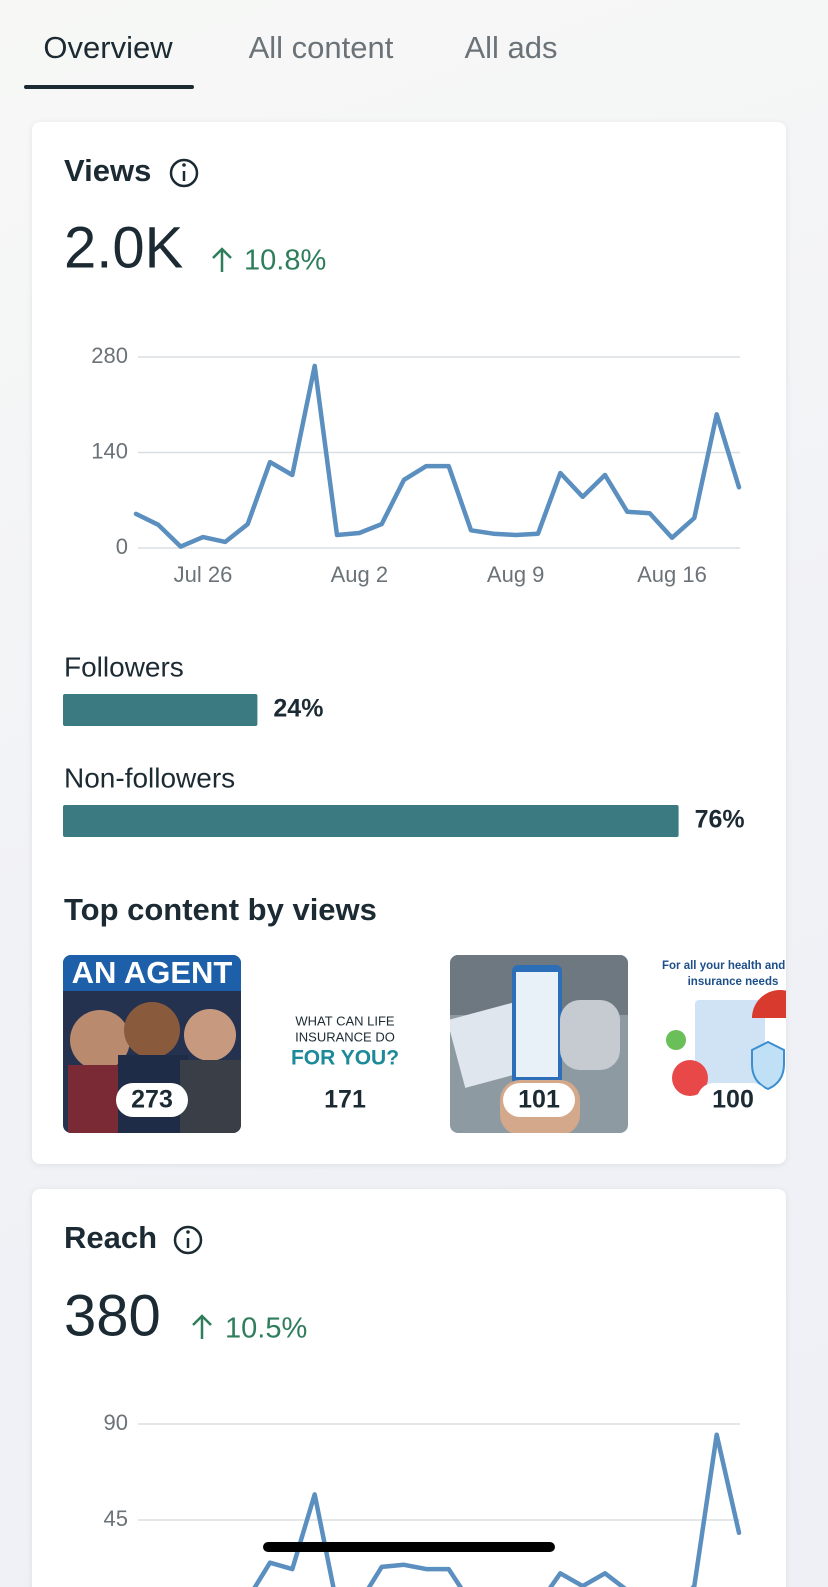  What do you see at coordinates (360, 574) in the screenshot?
I see `x-tick-label: Aug 2` at bounding box center [360, 574].